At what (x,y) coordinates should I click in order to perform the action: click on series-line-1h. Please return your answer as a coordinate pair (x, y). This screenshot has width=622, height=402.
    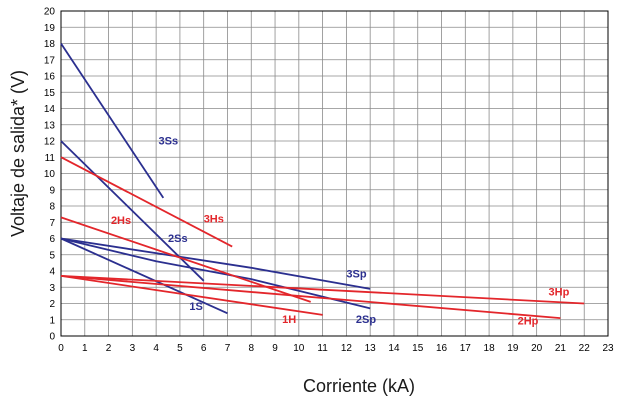
    Looking at the image, I should click on (191, 295).